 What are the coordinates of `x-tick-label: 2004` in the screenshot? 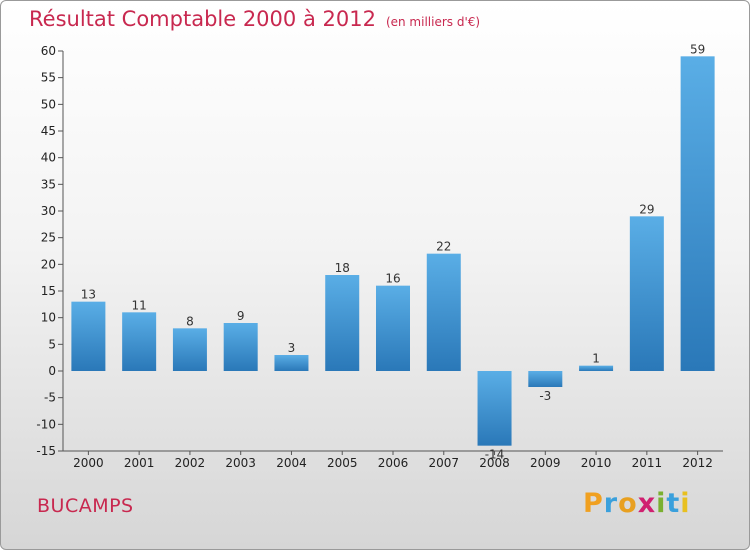 It's located at (291, 463).